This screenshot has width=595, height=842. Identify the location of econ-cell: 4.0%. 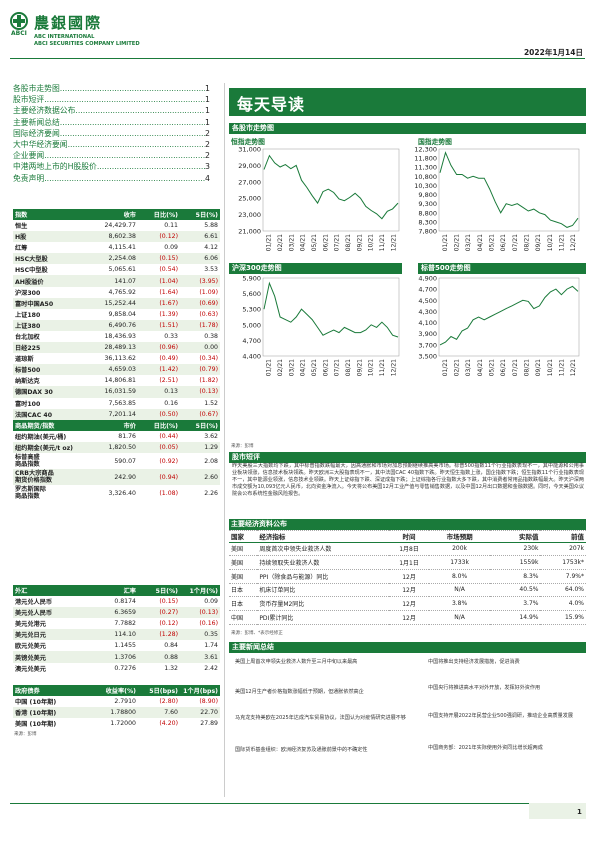
(563, 603).